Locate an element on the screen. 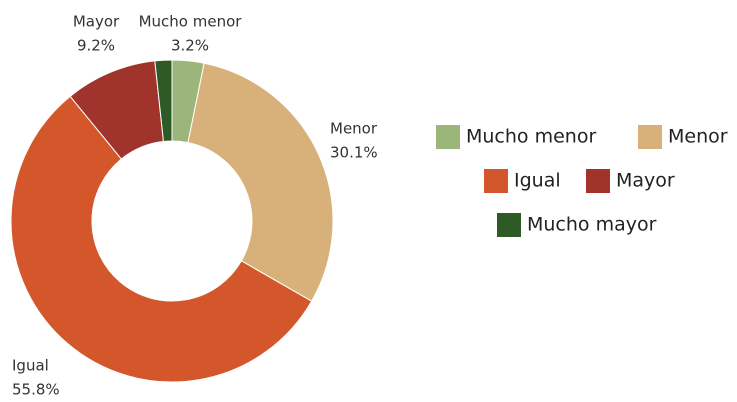 The height and width of the screenshot is (402, 737). slice-label: Mayor is located at coordinates (96, 22).